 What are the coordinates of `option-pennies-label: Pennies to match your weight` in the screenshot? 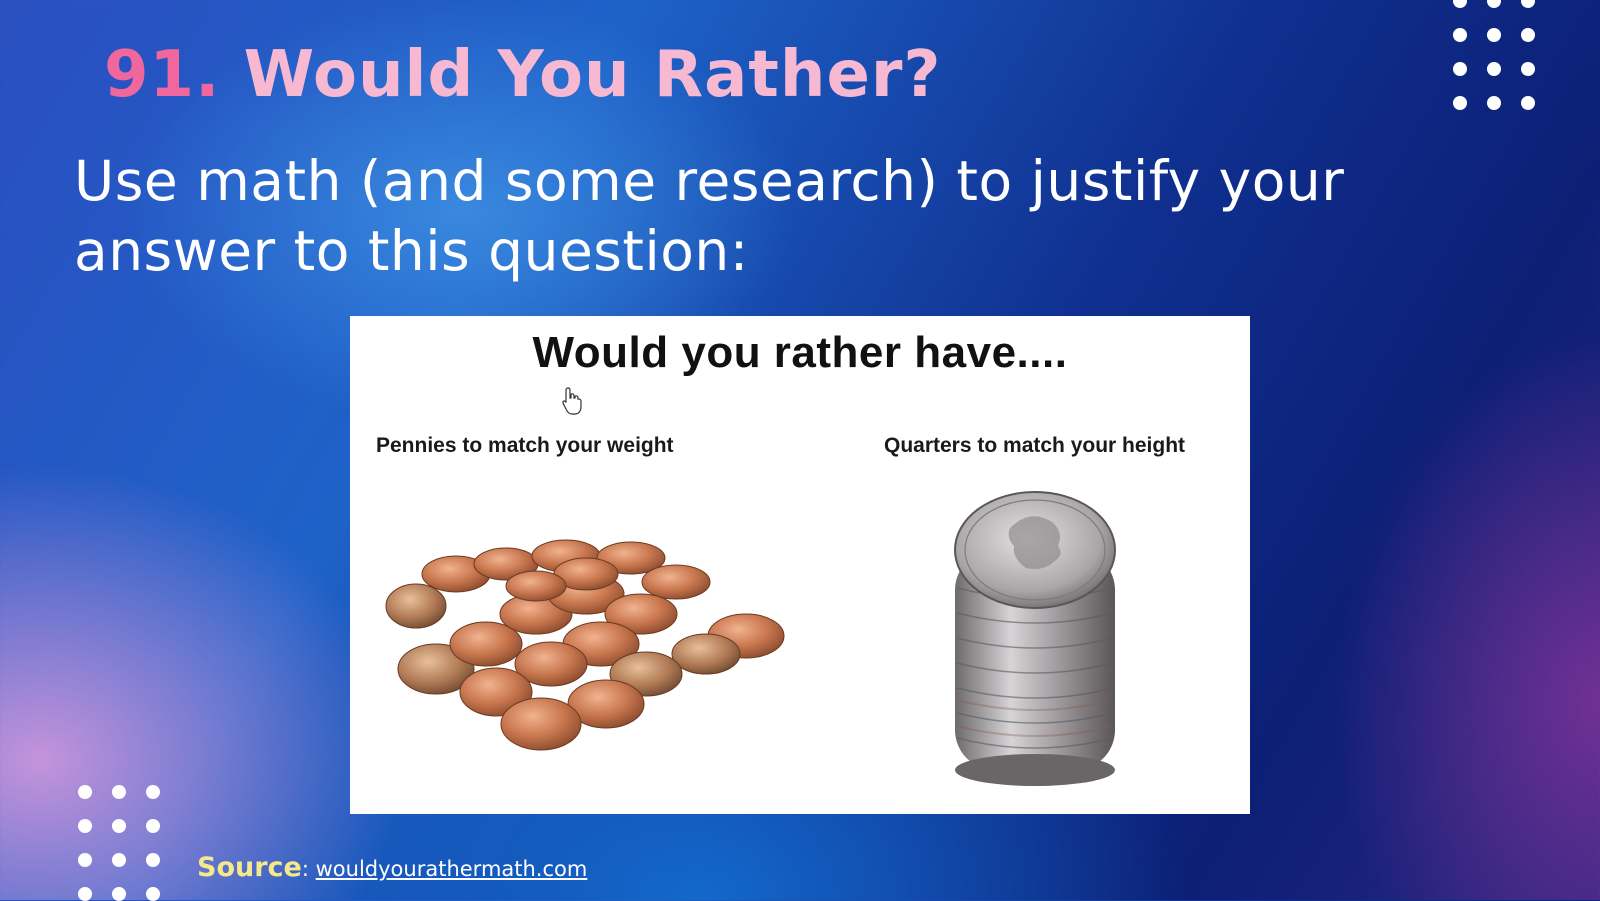 It's located at (525, 445).